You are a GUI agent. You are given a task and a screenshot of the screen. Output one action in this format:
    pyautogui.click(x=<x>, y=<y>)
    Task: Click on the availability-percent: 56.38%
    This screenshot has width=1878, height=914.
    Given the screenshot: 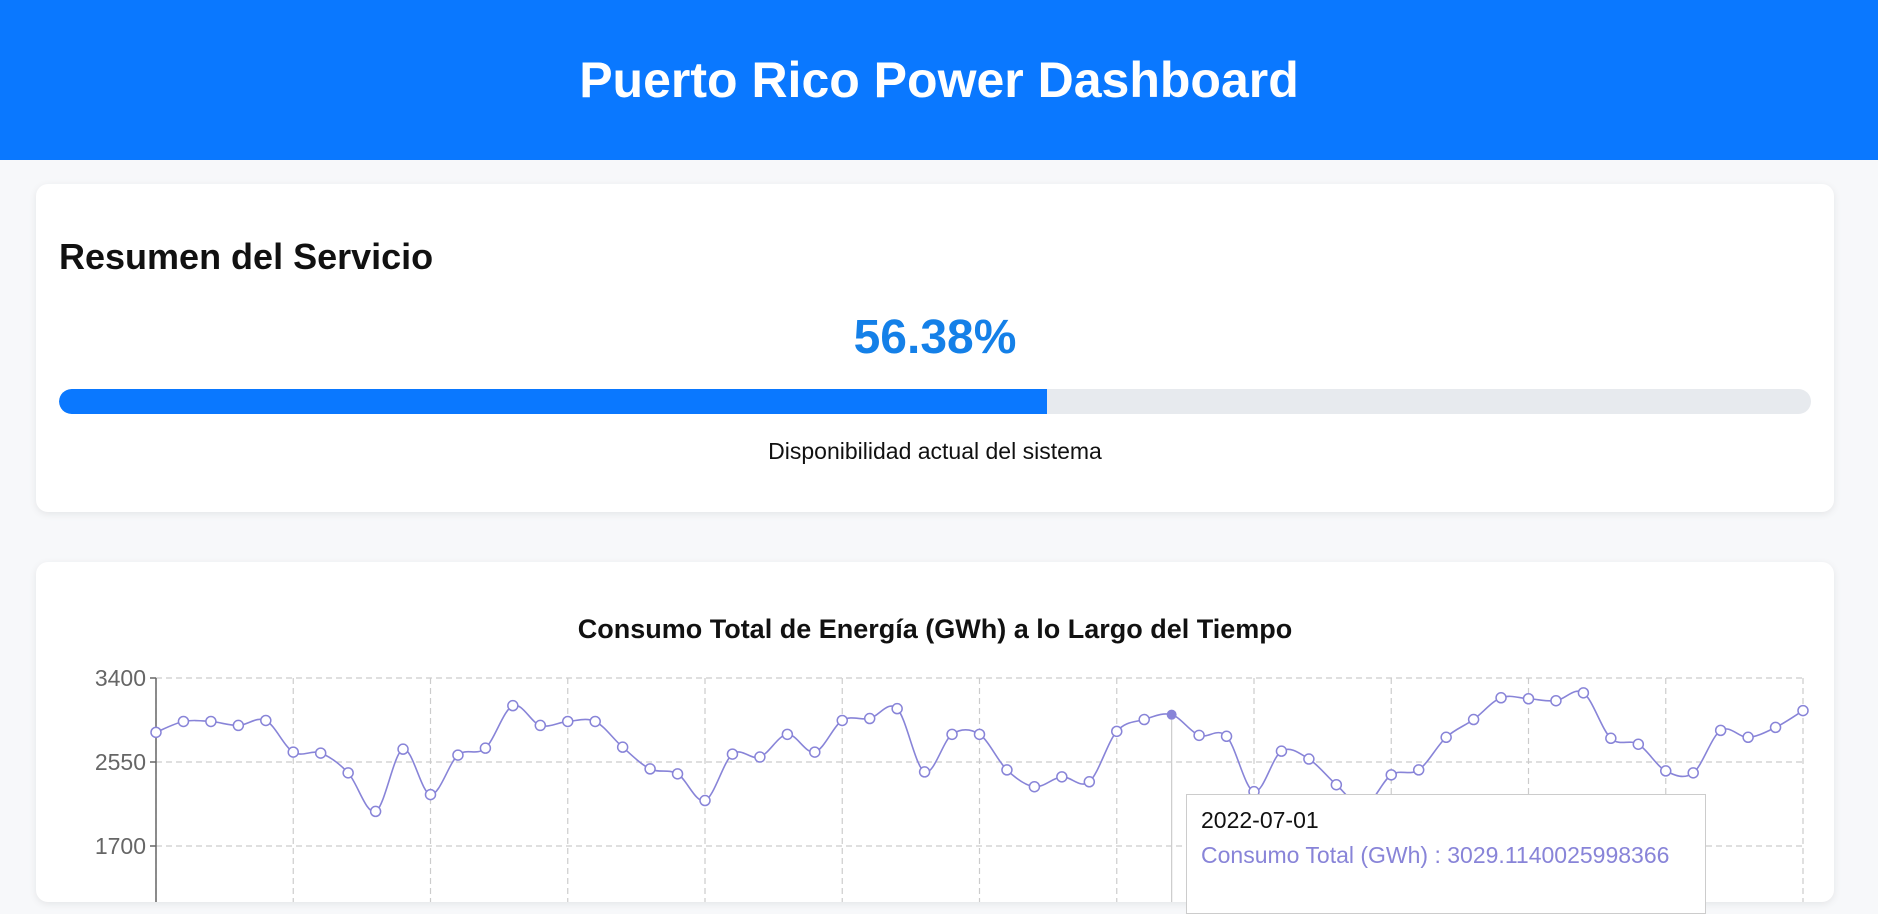 What is the action you would take?
    pyautogui.click(x=935, y=337)
    